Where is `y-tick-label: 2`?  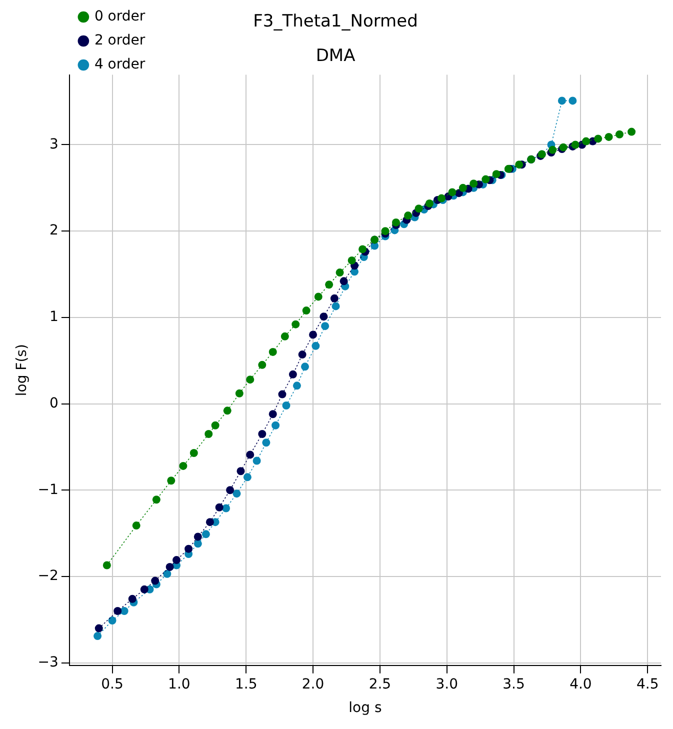 y-tick-label: 2 is located at coordinates (54, 230).